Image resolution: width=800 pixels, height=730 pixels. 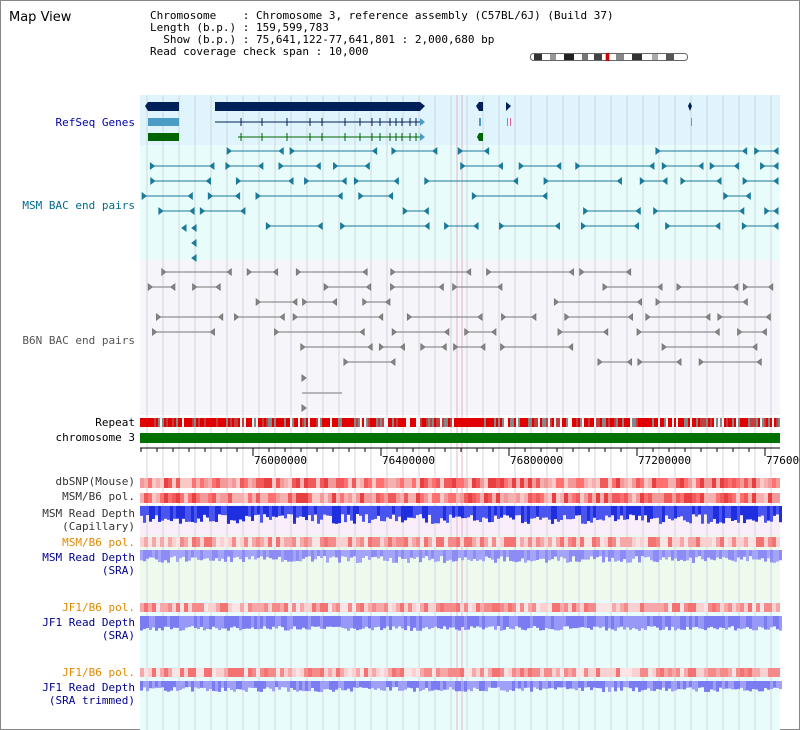 I want to click on track-label-msm-depth-capillary: MSM Read Depth (Capillary), so click(x=88, y=520).